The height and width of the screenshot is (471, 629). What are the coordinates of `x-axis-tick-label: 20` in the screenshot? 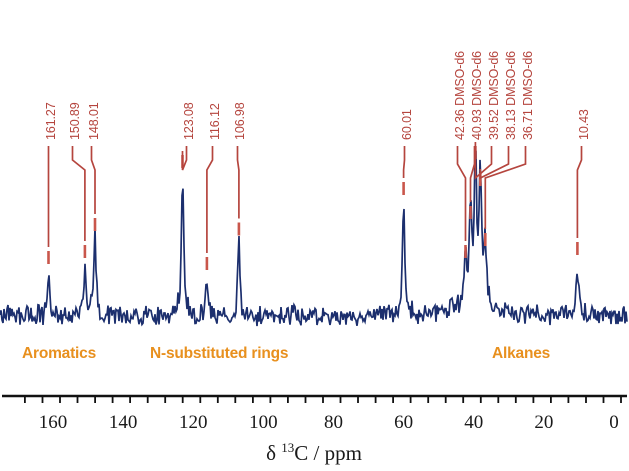 It's located at (544, 422).